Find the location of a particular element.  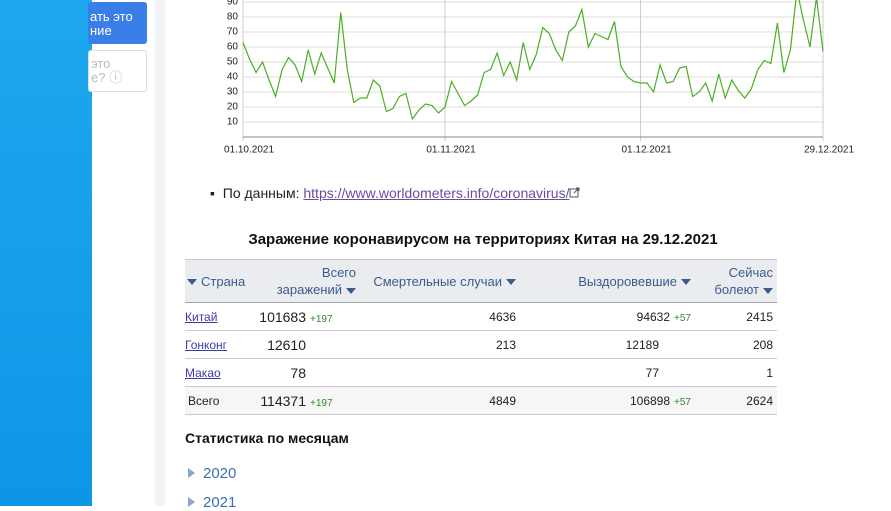

recovered-value: 106898 is located at coordinates (650, 400).